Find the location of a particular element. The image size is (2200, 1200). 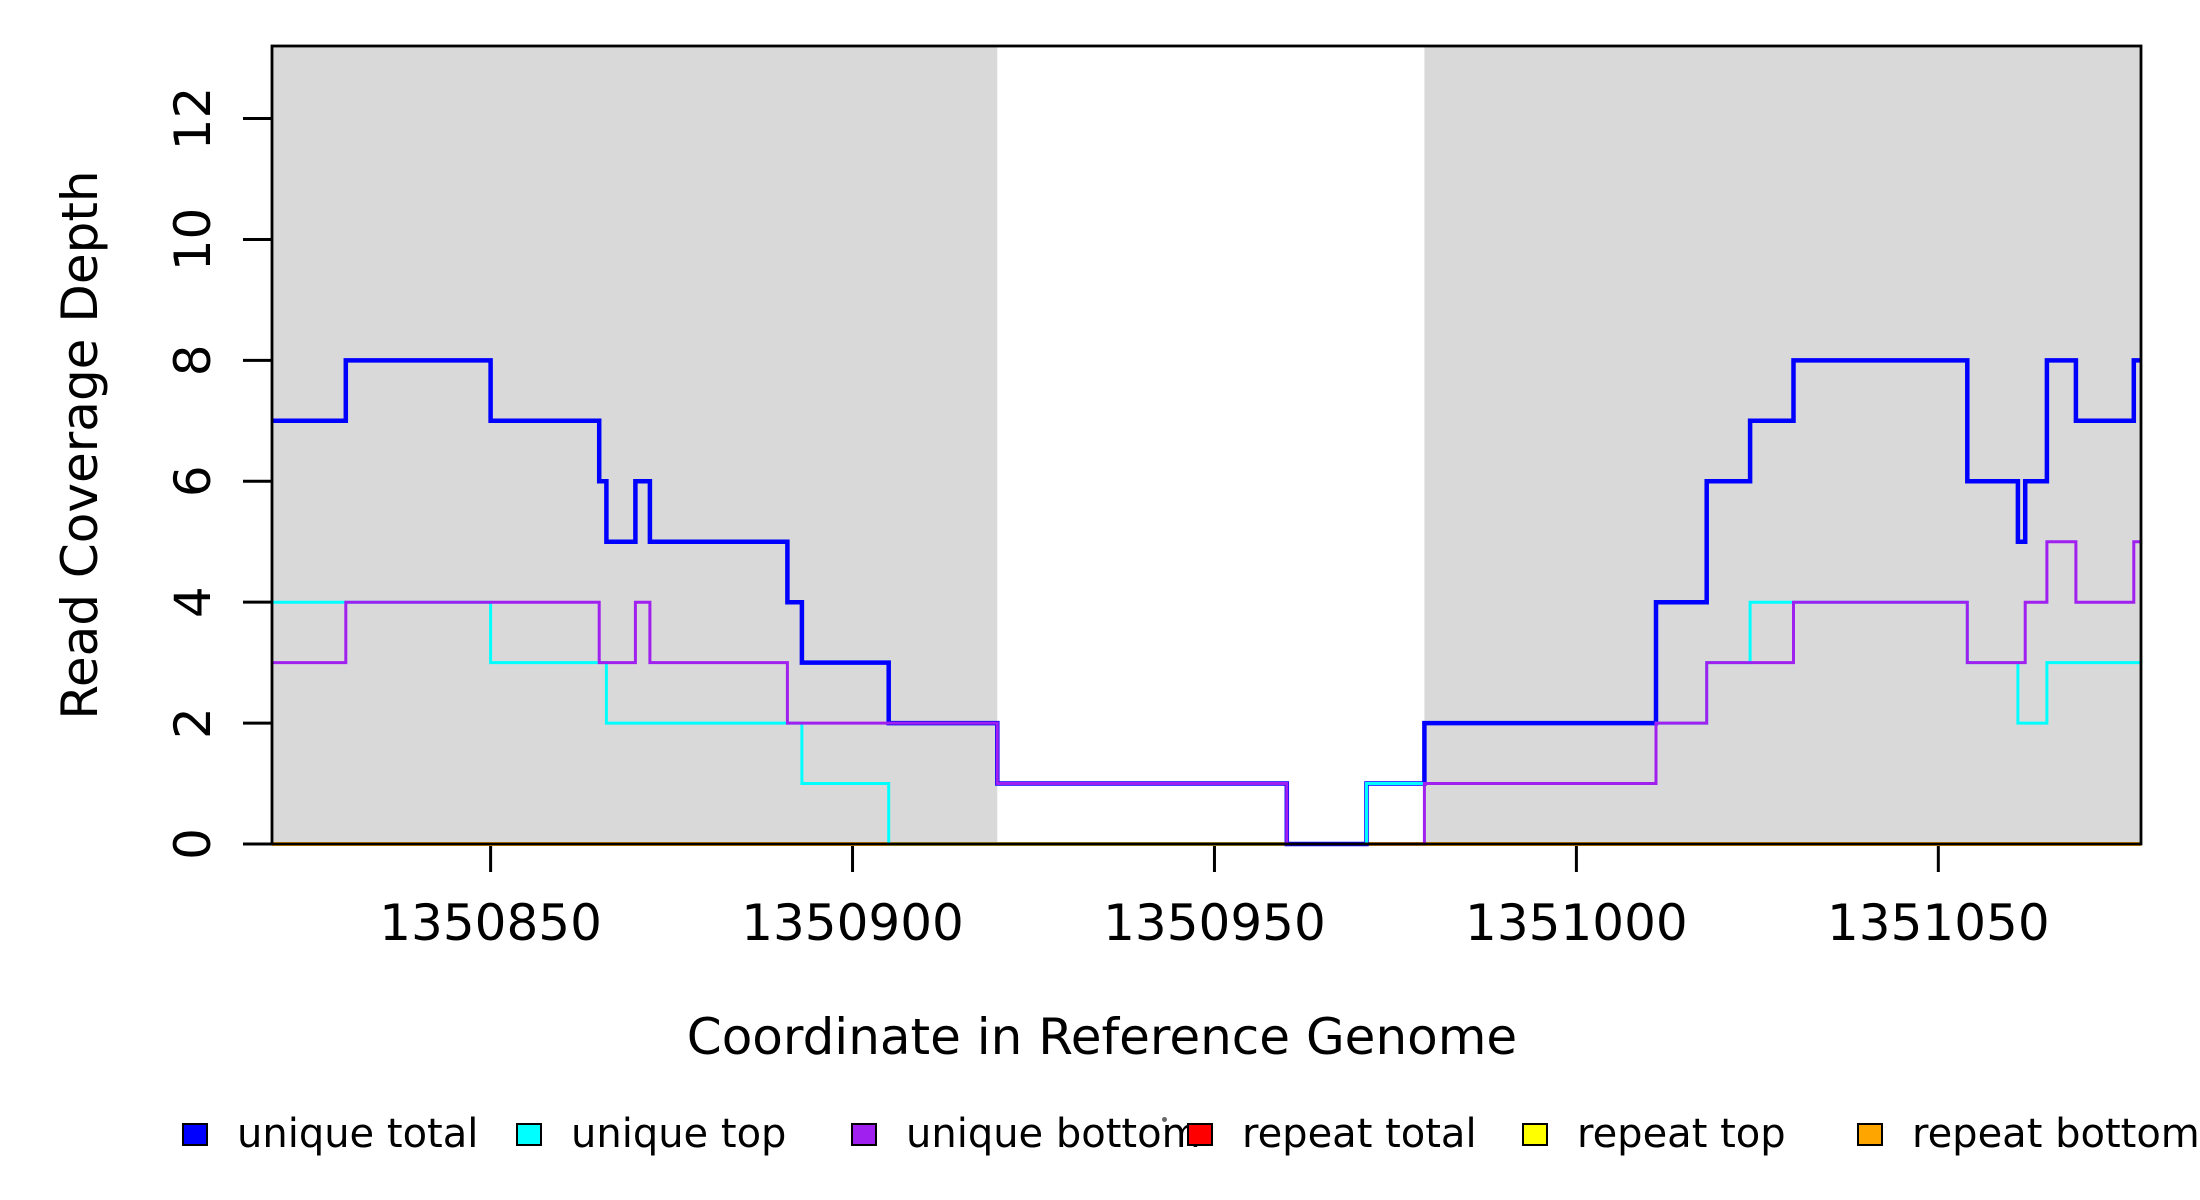

y-tick-label: 0 is located at coordinates (193, 844).